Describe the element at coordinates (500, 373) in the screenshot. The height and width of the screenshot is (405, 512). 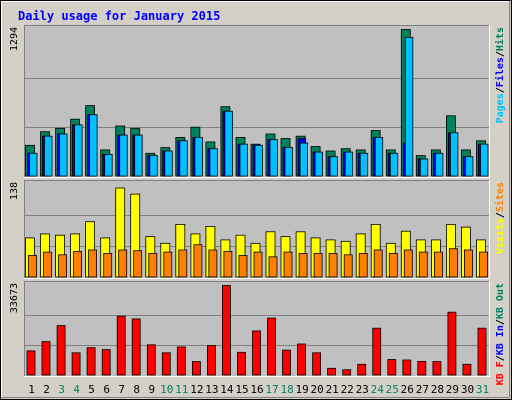
I see `legend-entry-2-0: KB F` at that location.